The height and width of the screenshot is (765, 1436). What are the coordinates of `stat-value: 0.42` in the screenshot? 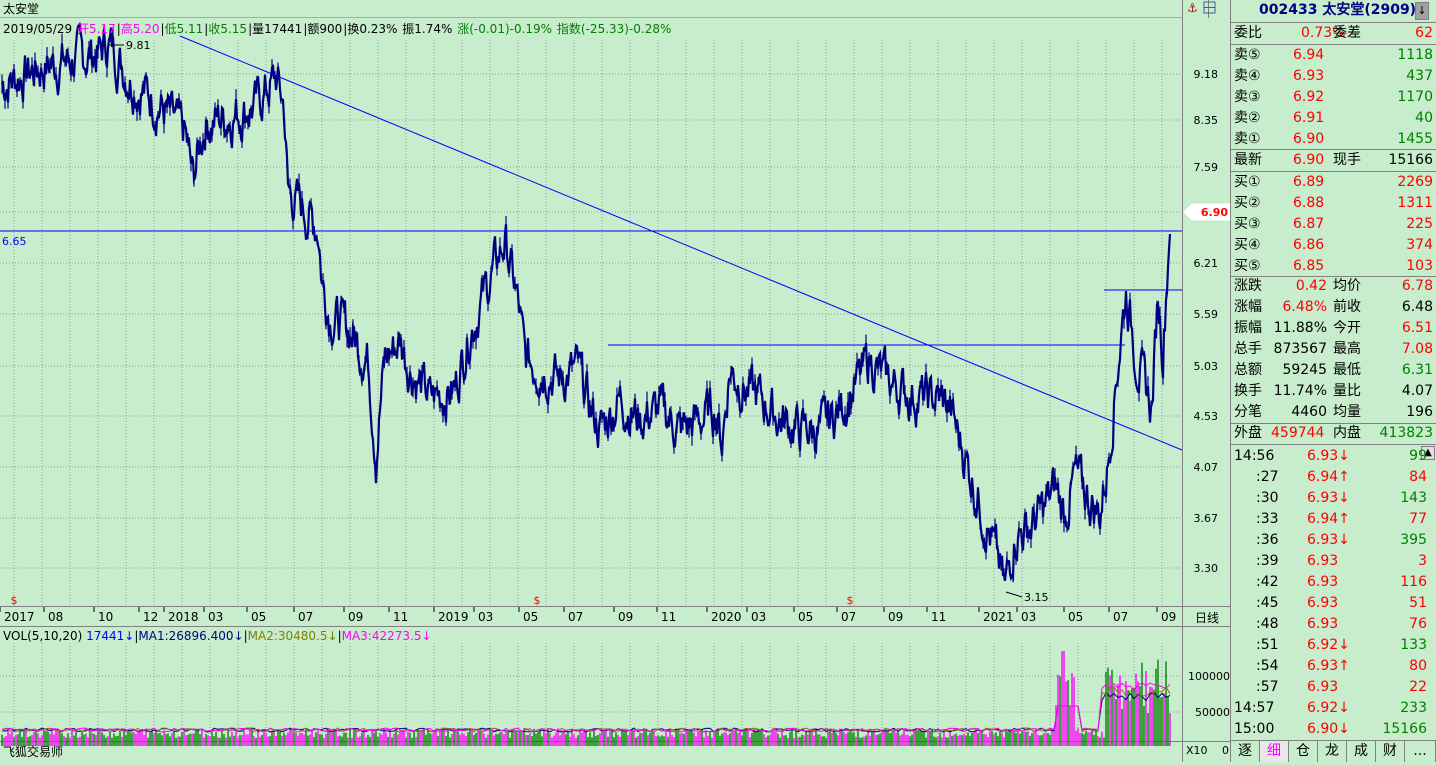 It's located at (1311, 286).